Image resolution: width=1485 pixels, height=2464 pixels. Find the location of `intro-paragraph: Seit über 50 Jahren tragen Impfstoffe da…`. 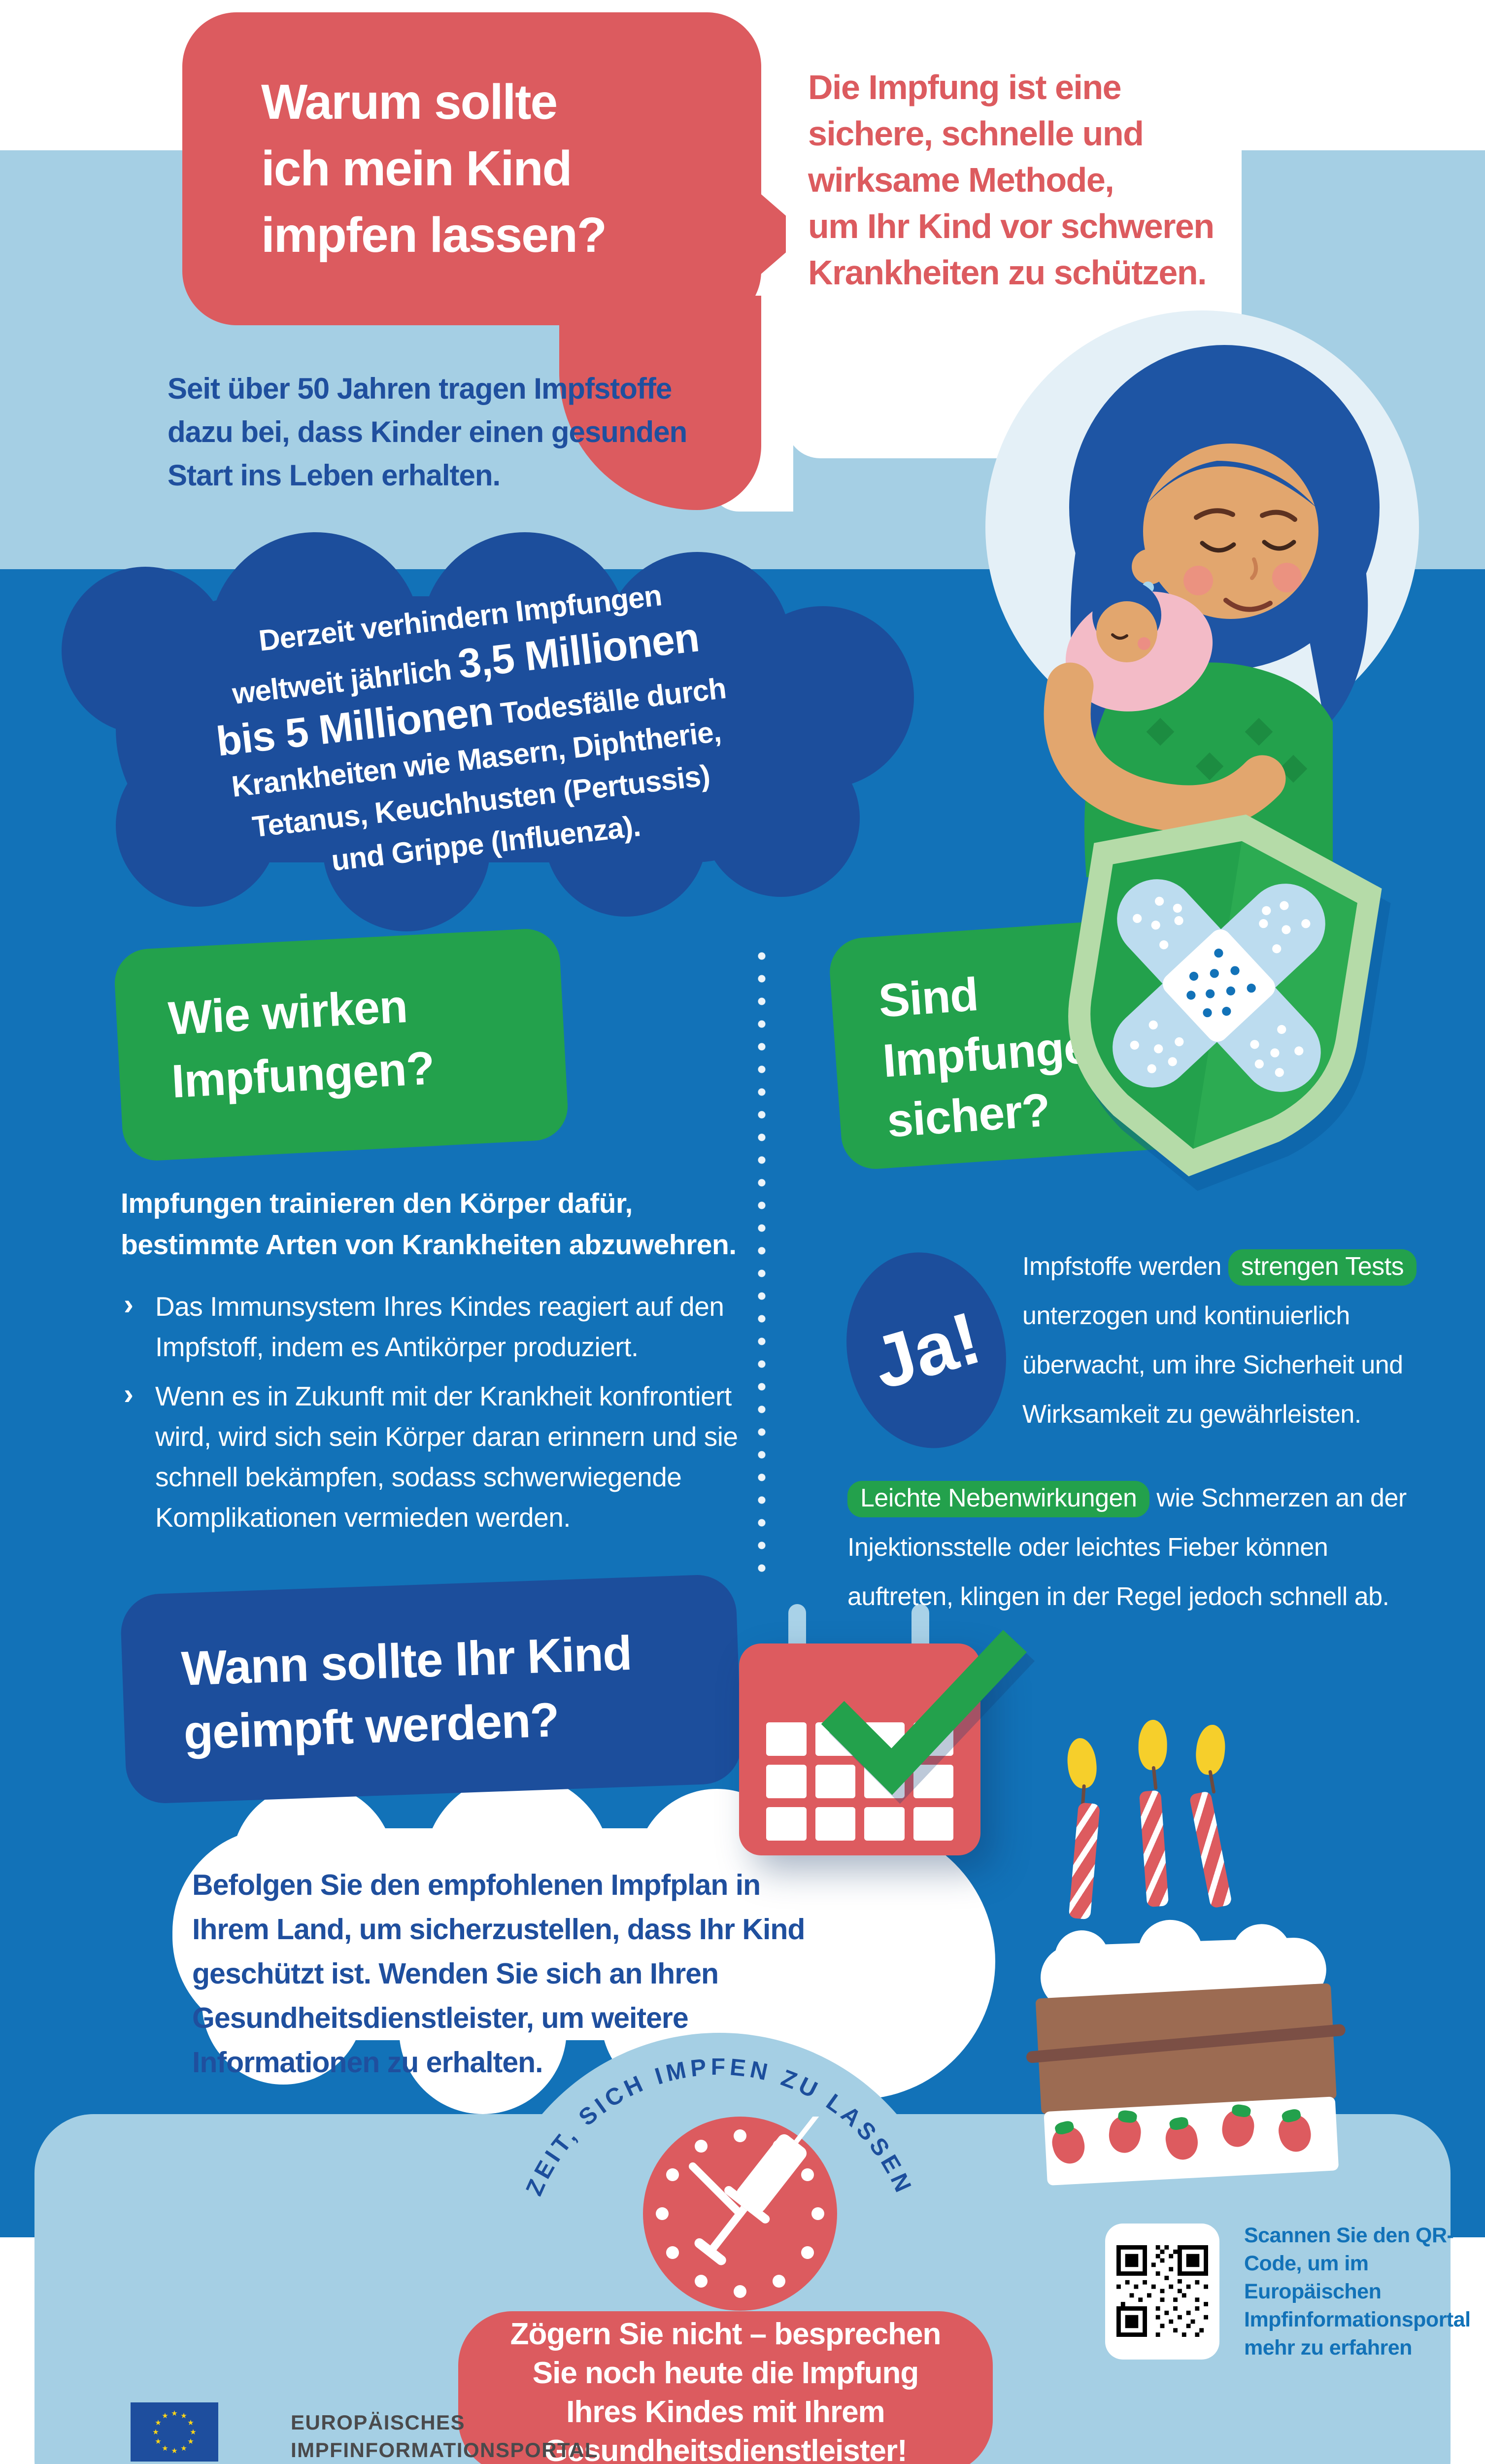

intro-paragraph: Seit über 50 Jahren tragen Impfstoffe da… is located at coordinates (427, 432).